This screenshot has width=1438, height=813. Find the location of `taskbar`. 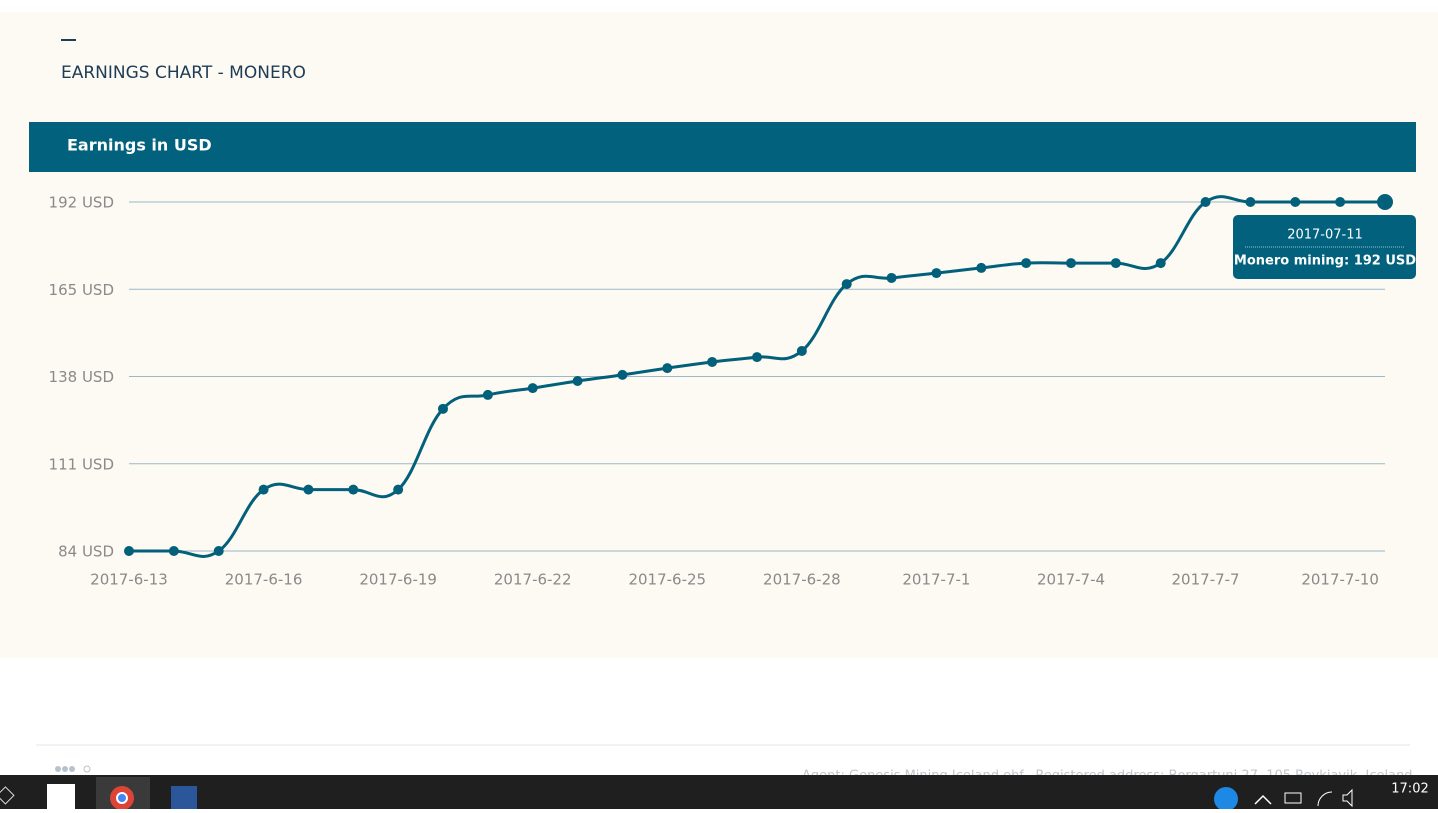

taskbar is located at coordinates (719, 792).